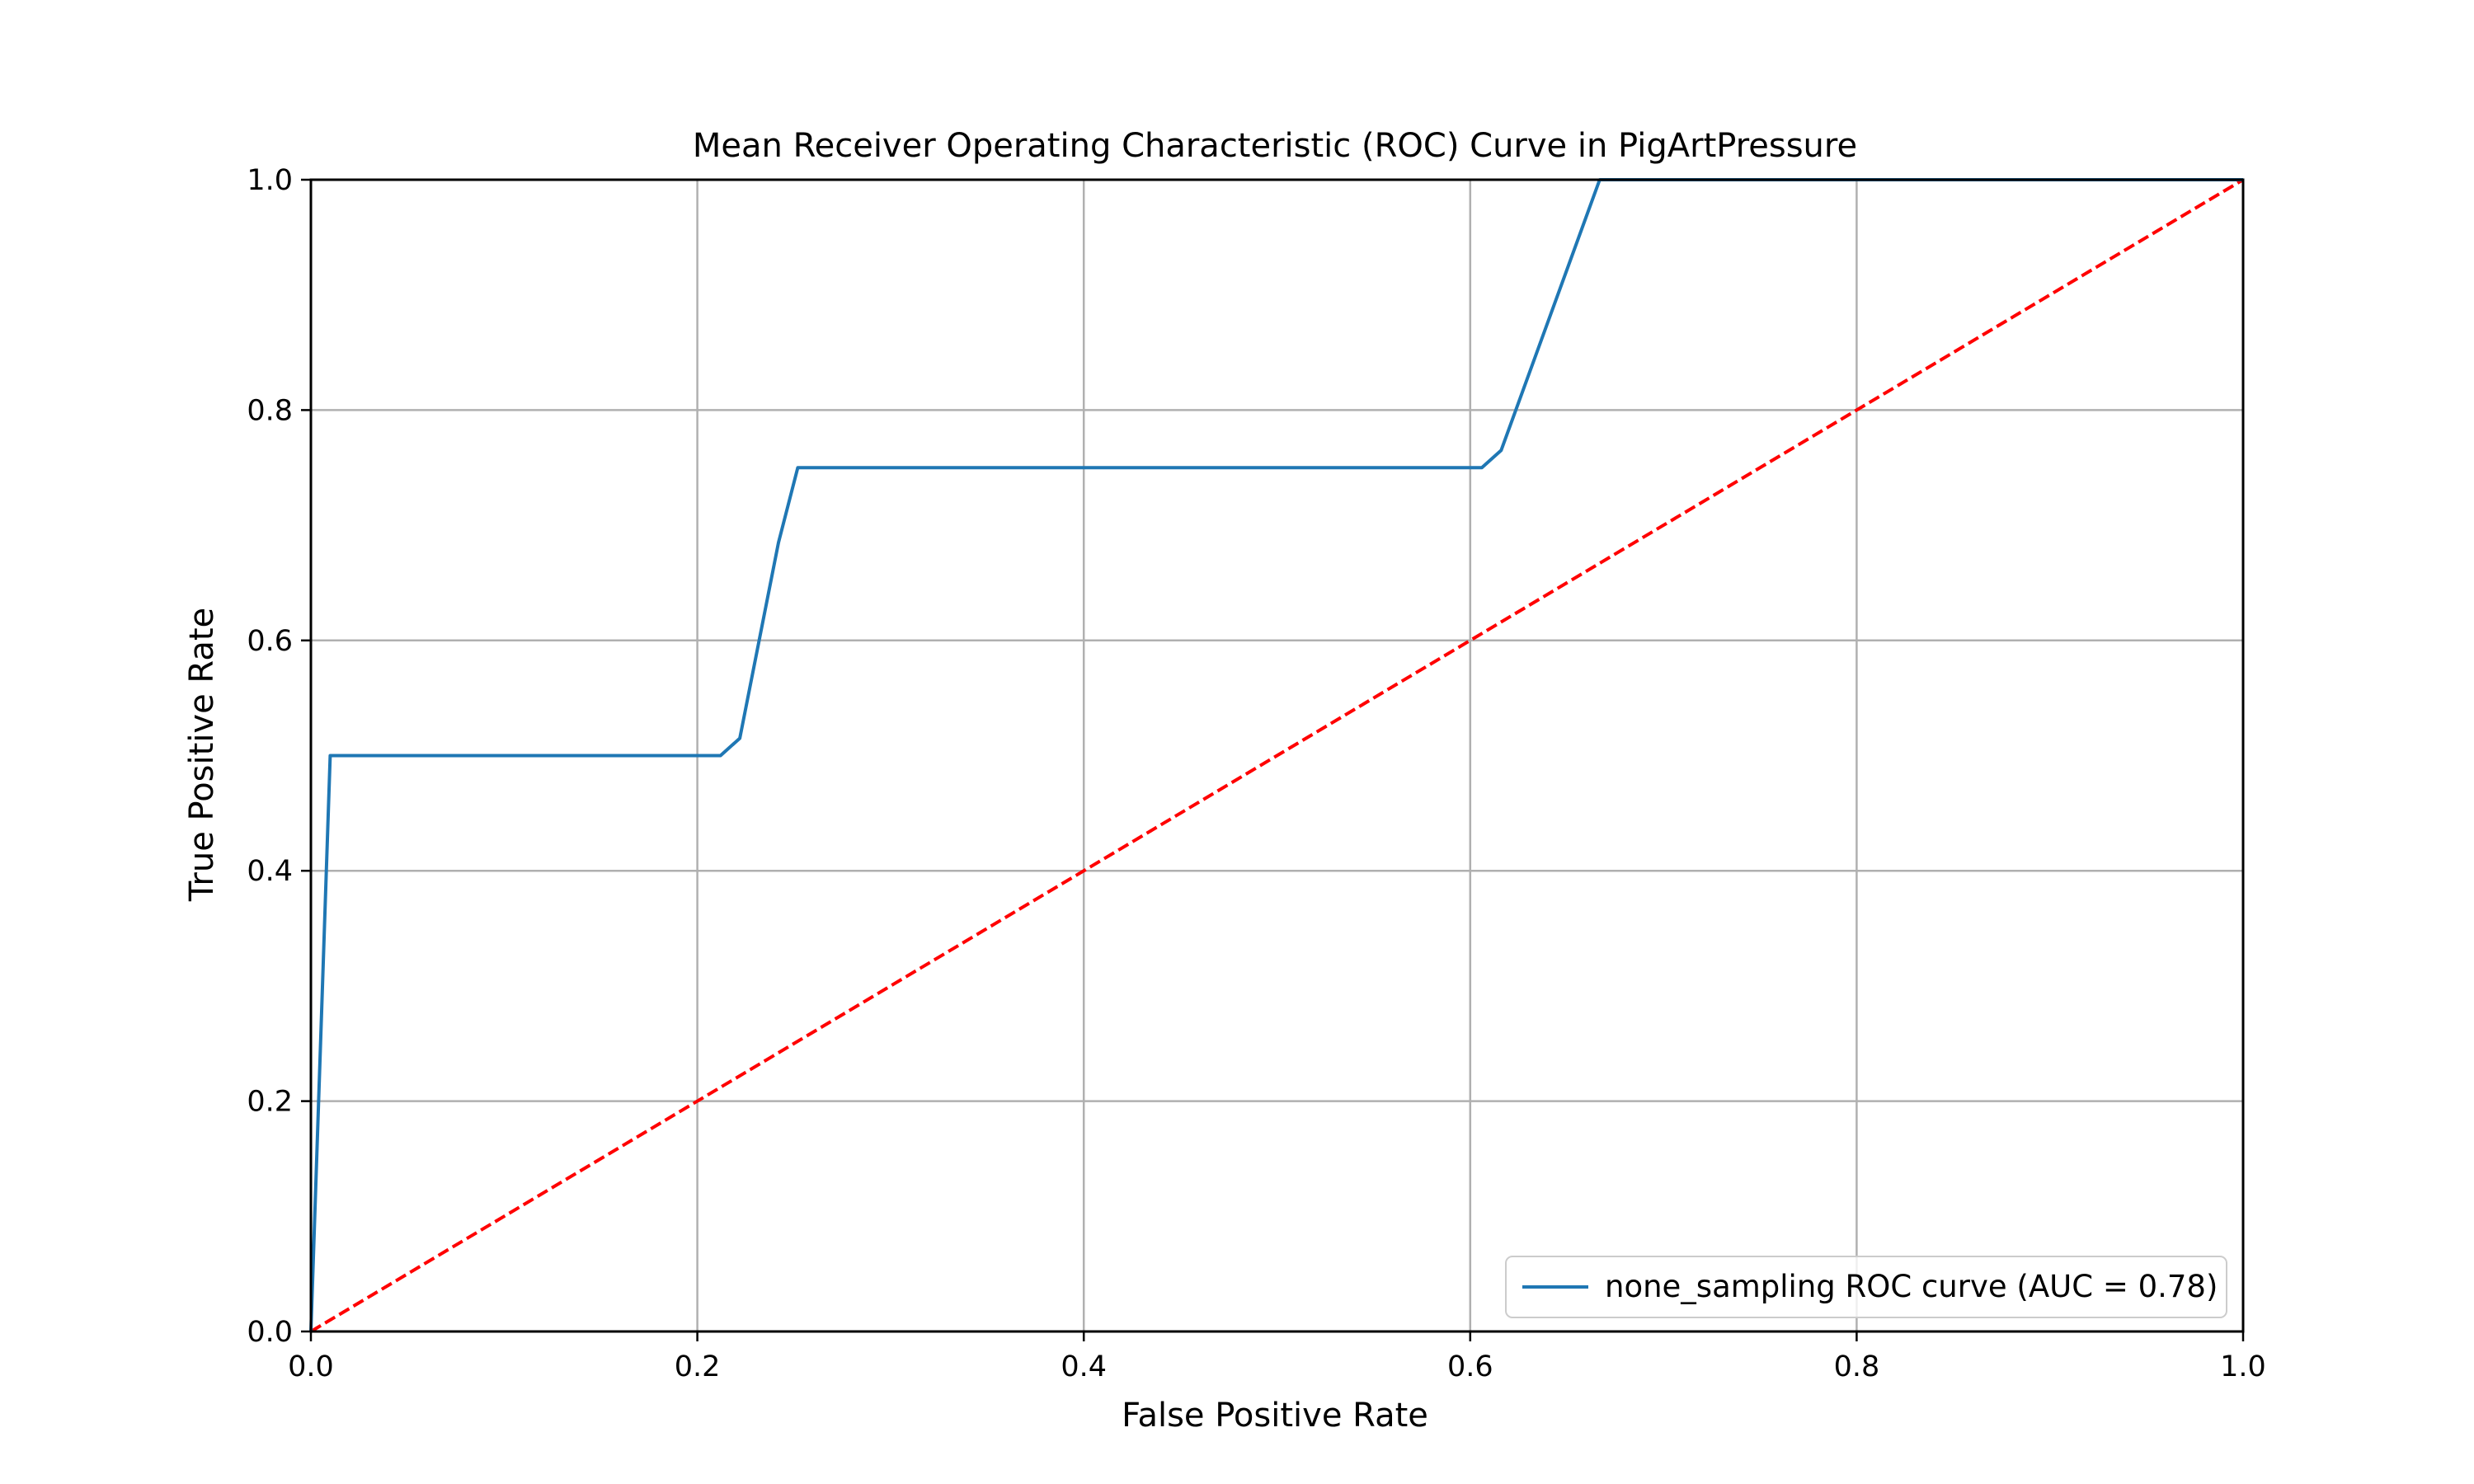 The height and width of the screenshot is (1484, 2474). Describe the element at coordinates (2243, 1366) in the screenshot. I see `x-tick-label: 1.0` at that location.